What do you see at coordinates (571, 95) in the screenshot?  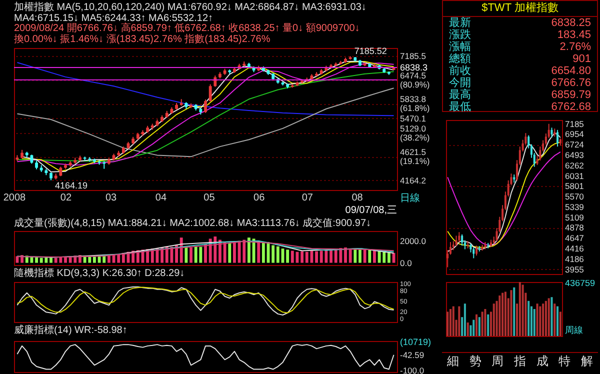 I see `text: 6859.79` at bounding box center [571, 95].